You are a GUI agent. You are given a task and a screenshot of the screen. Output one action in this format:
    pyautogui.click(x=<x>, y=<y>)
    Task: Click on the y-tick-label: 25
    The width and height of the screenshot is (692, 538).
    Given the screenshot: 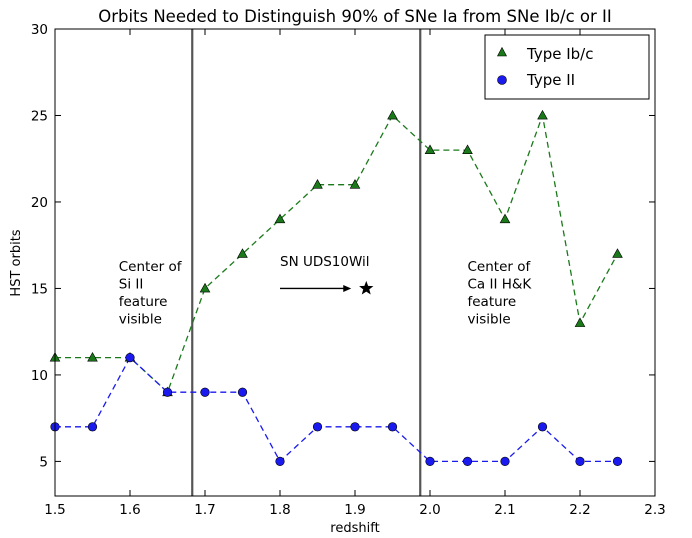 What is the action you would take?
    pyautogui.click(x=39, y=116)
    